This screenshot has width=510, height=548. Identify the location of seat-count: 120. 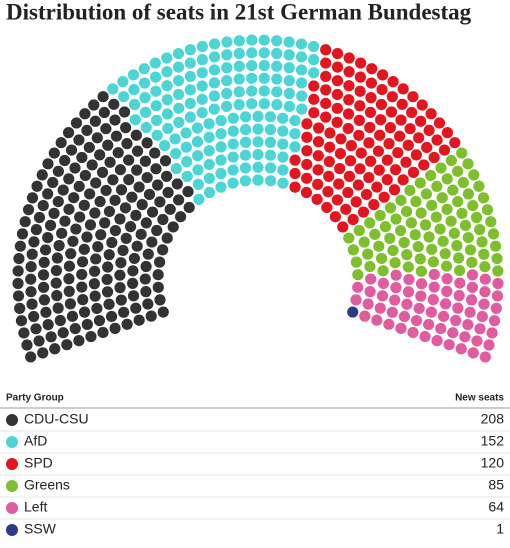
(493, 463).